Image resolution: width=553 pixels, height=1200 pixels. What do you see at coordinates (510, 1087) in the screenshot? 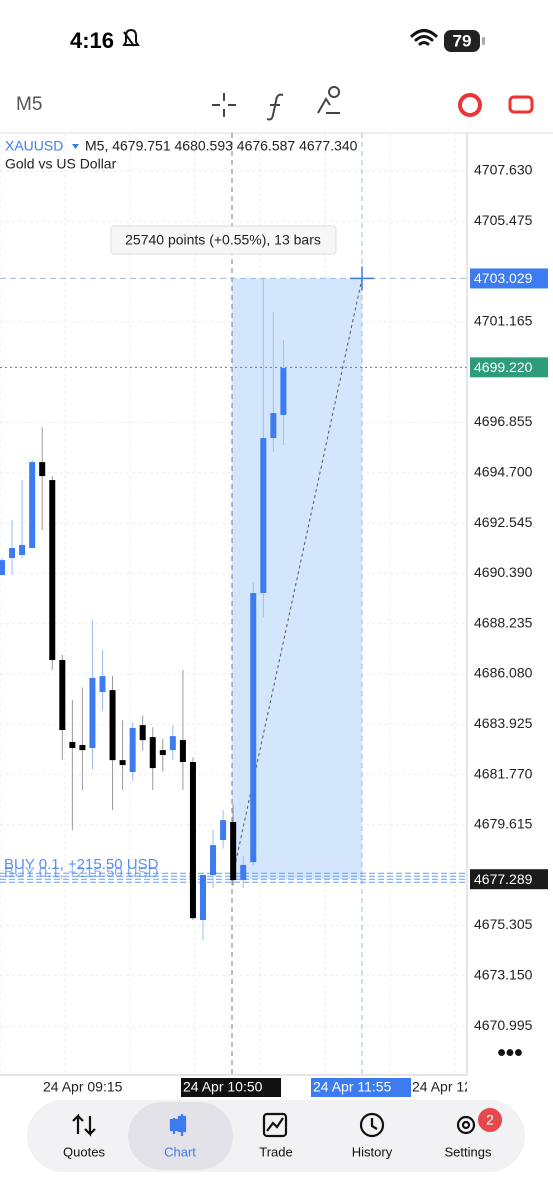
I see `axis-mask` at bounding box center [510, 1087].